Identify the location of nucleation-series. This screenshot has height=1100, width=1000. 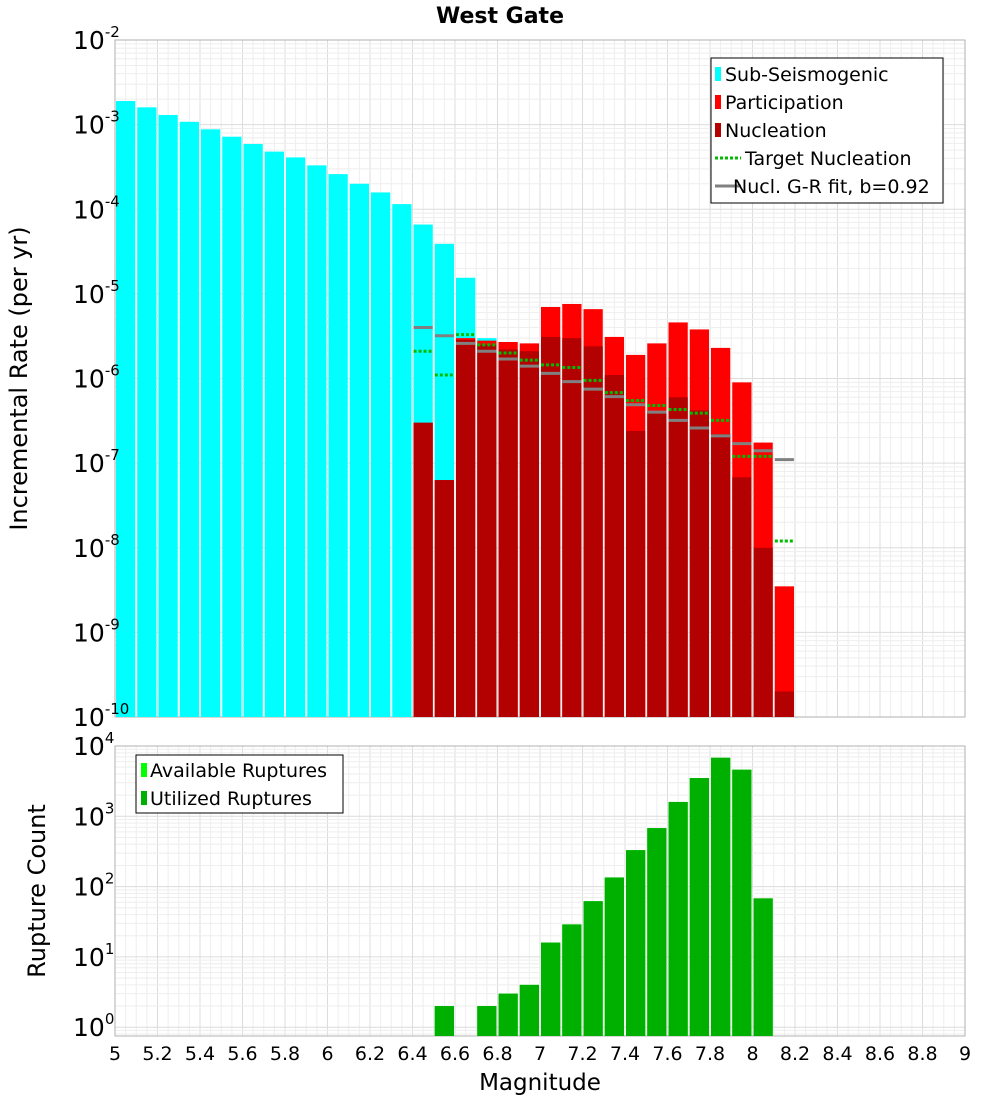
(603, 526).